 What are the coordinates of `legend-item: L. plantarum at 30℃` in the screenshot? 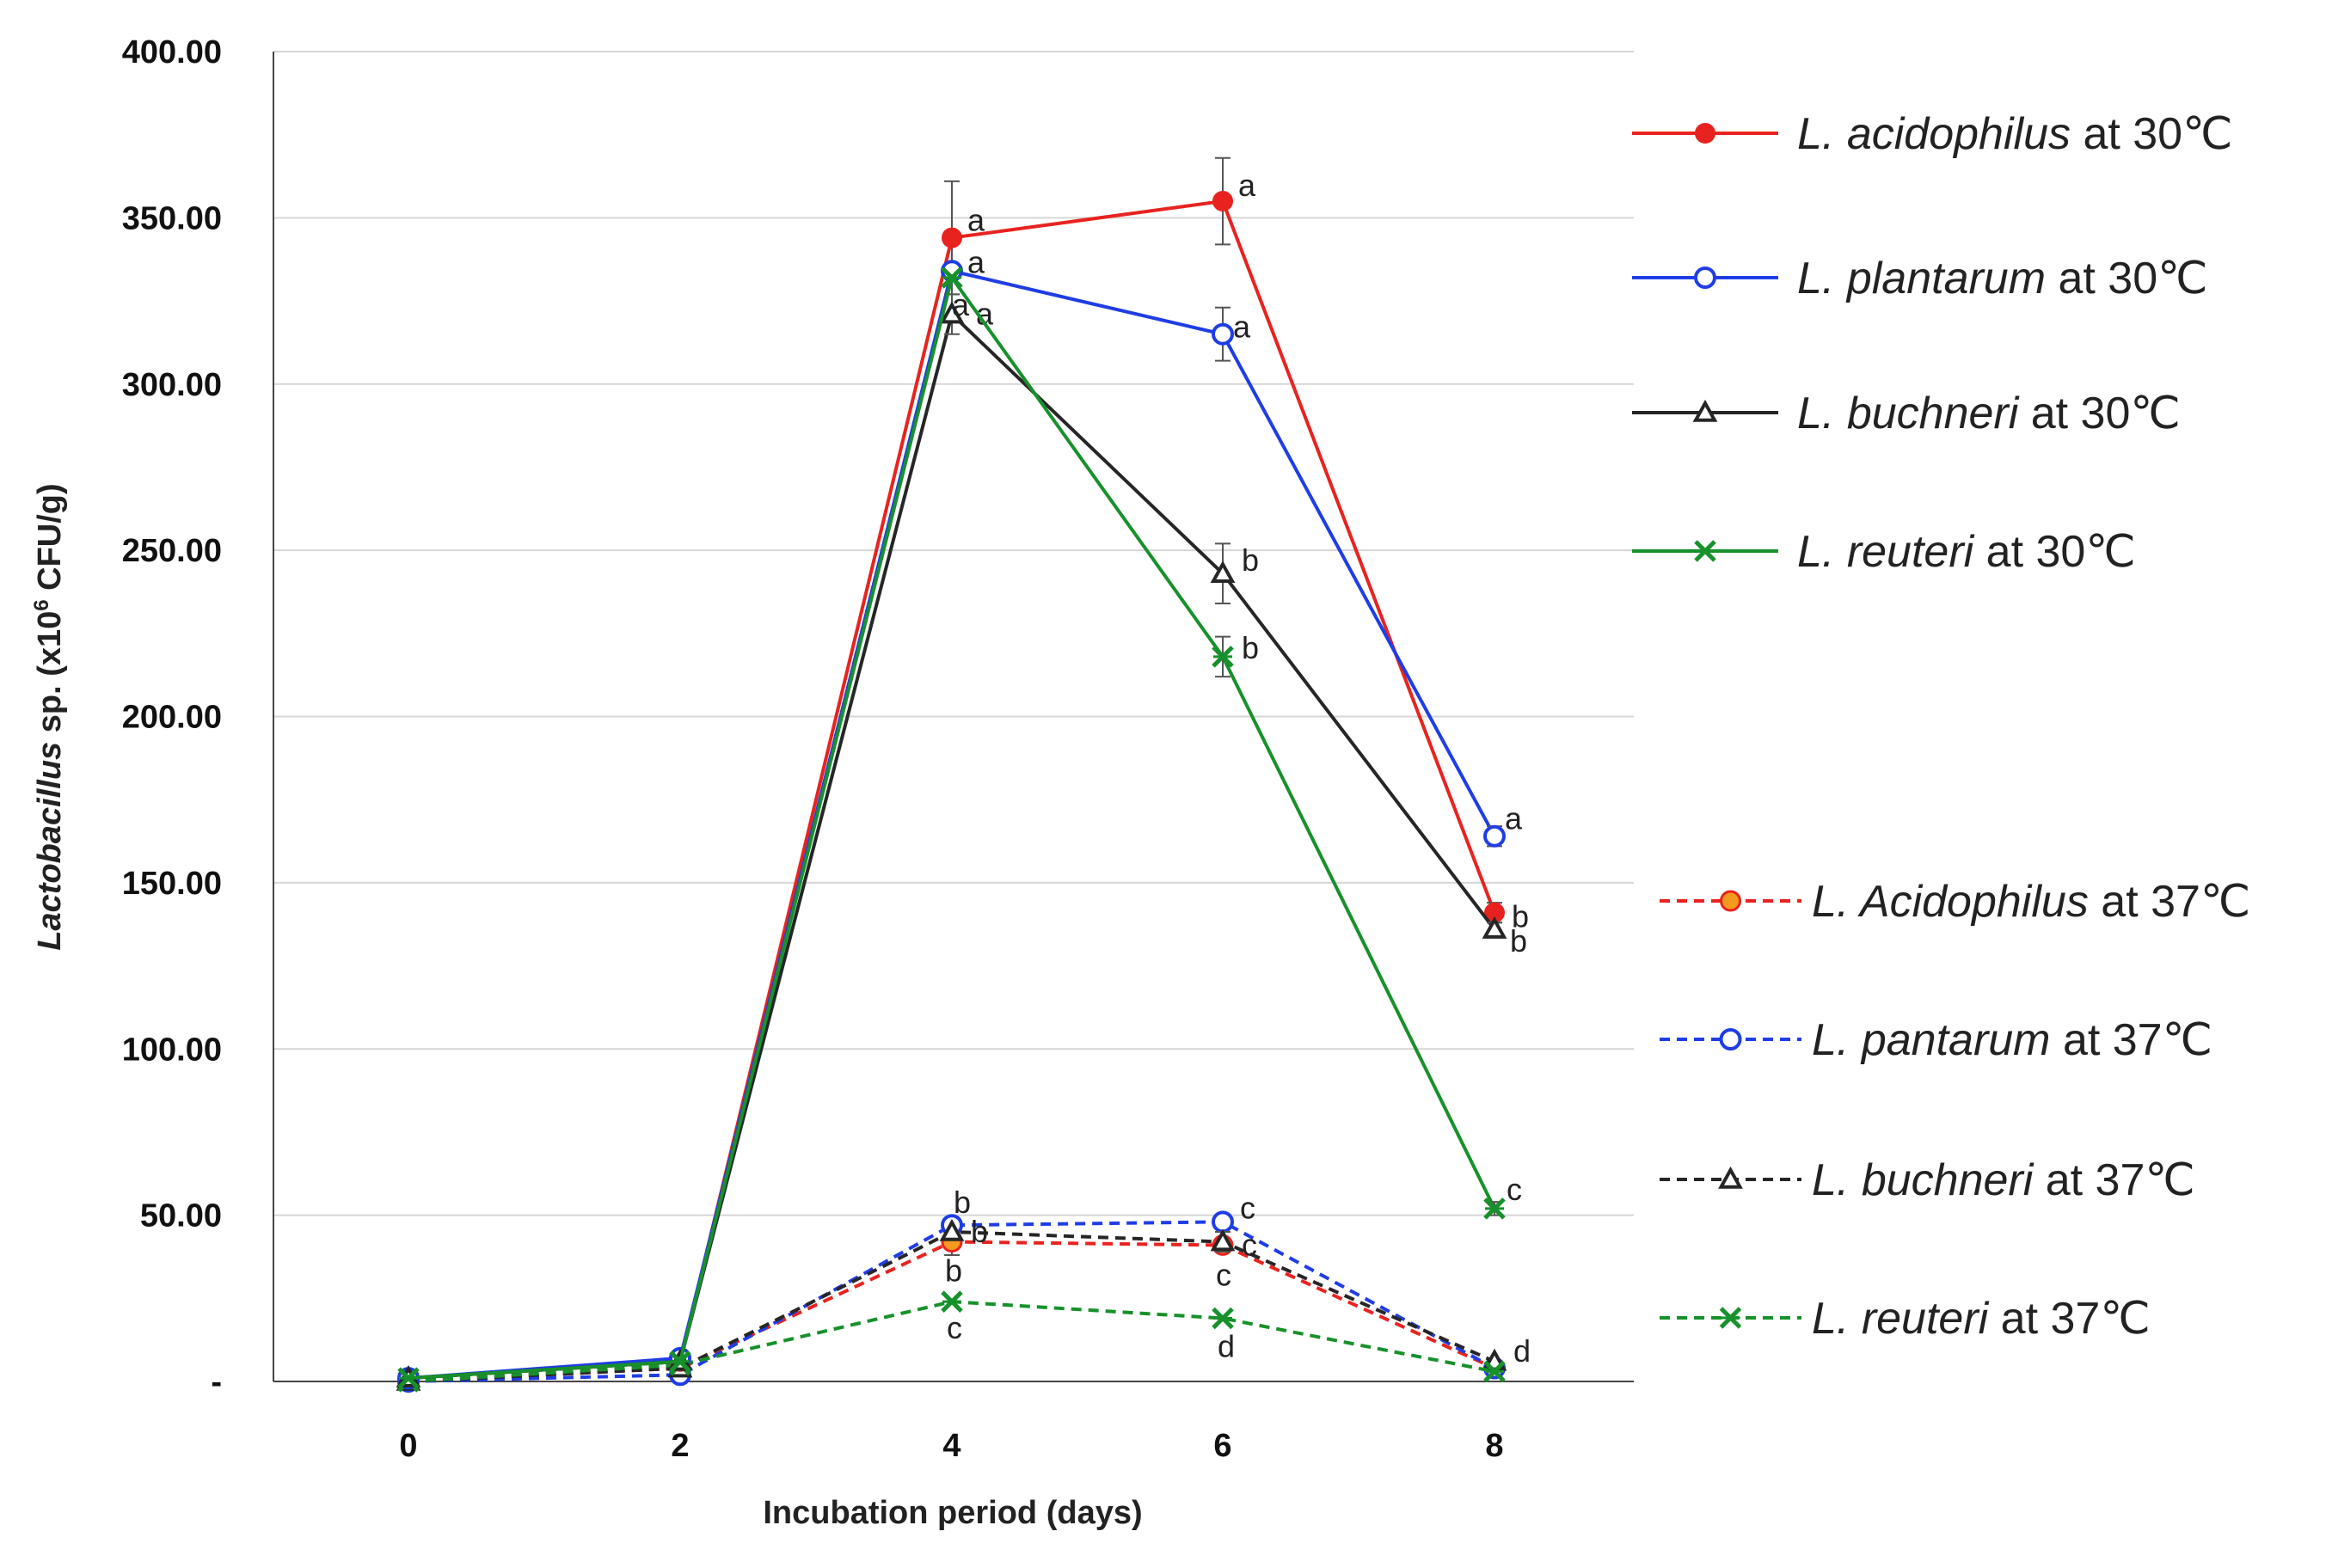 It's located at (1920, 278).